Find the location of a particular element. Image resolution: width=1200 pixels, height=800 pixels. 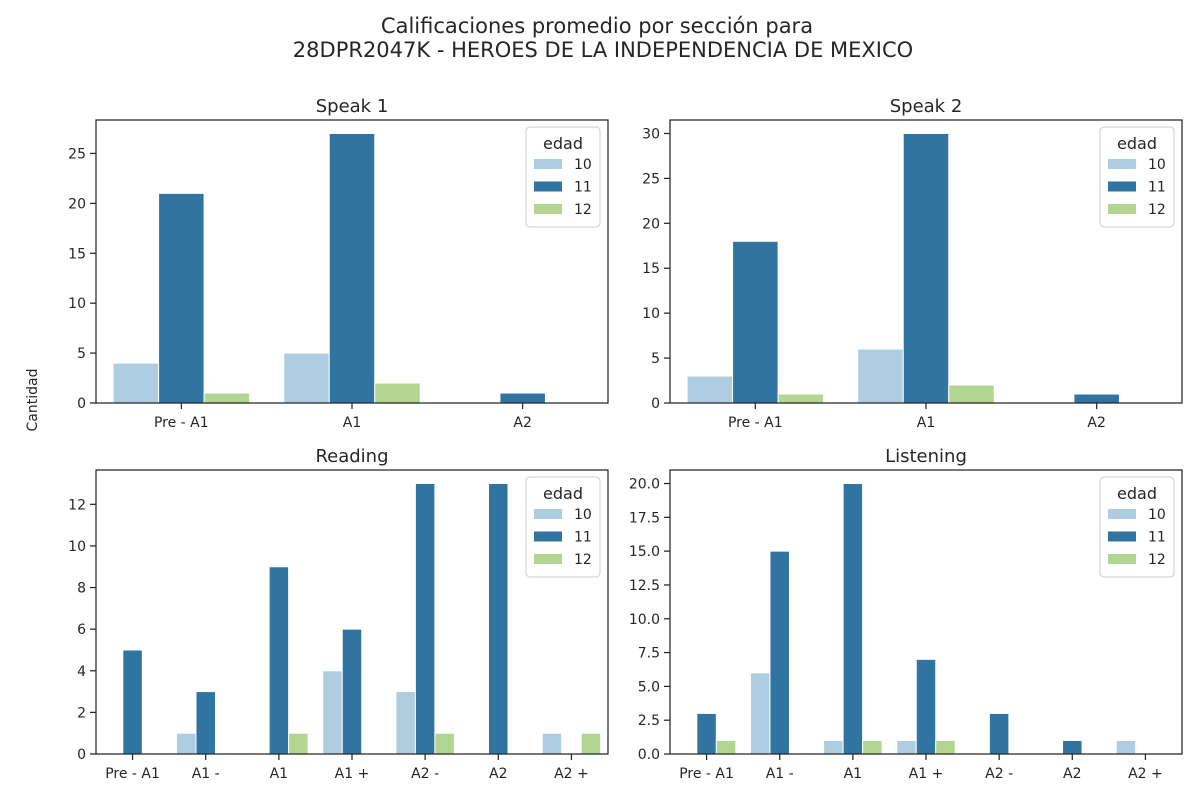

bar-10-A2- is located at coordinates (405, 723).